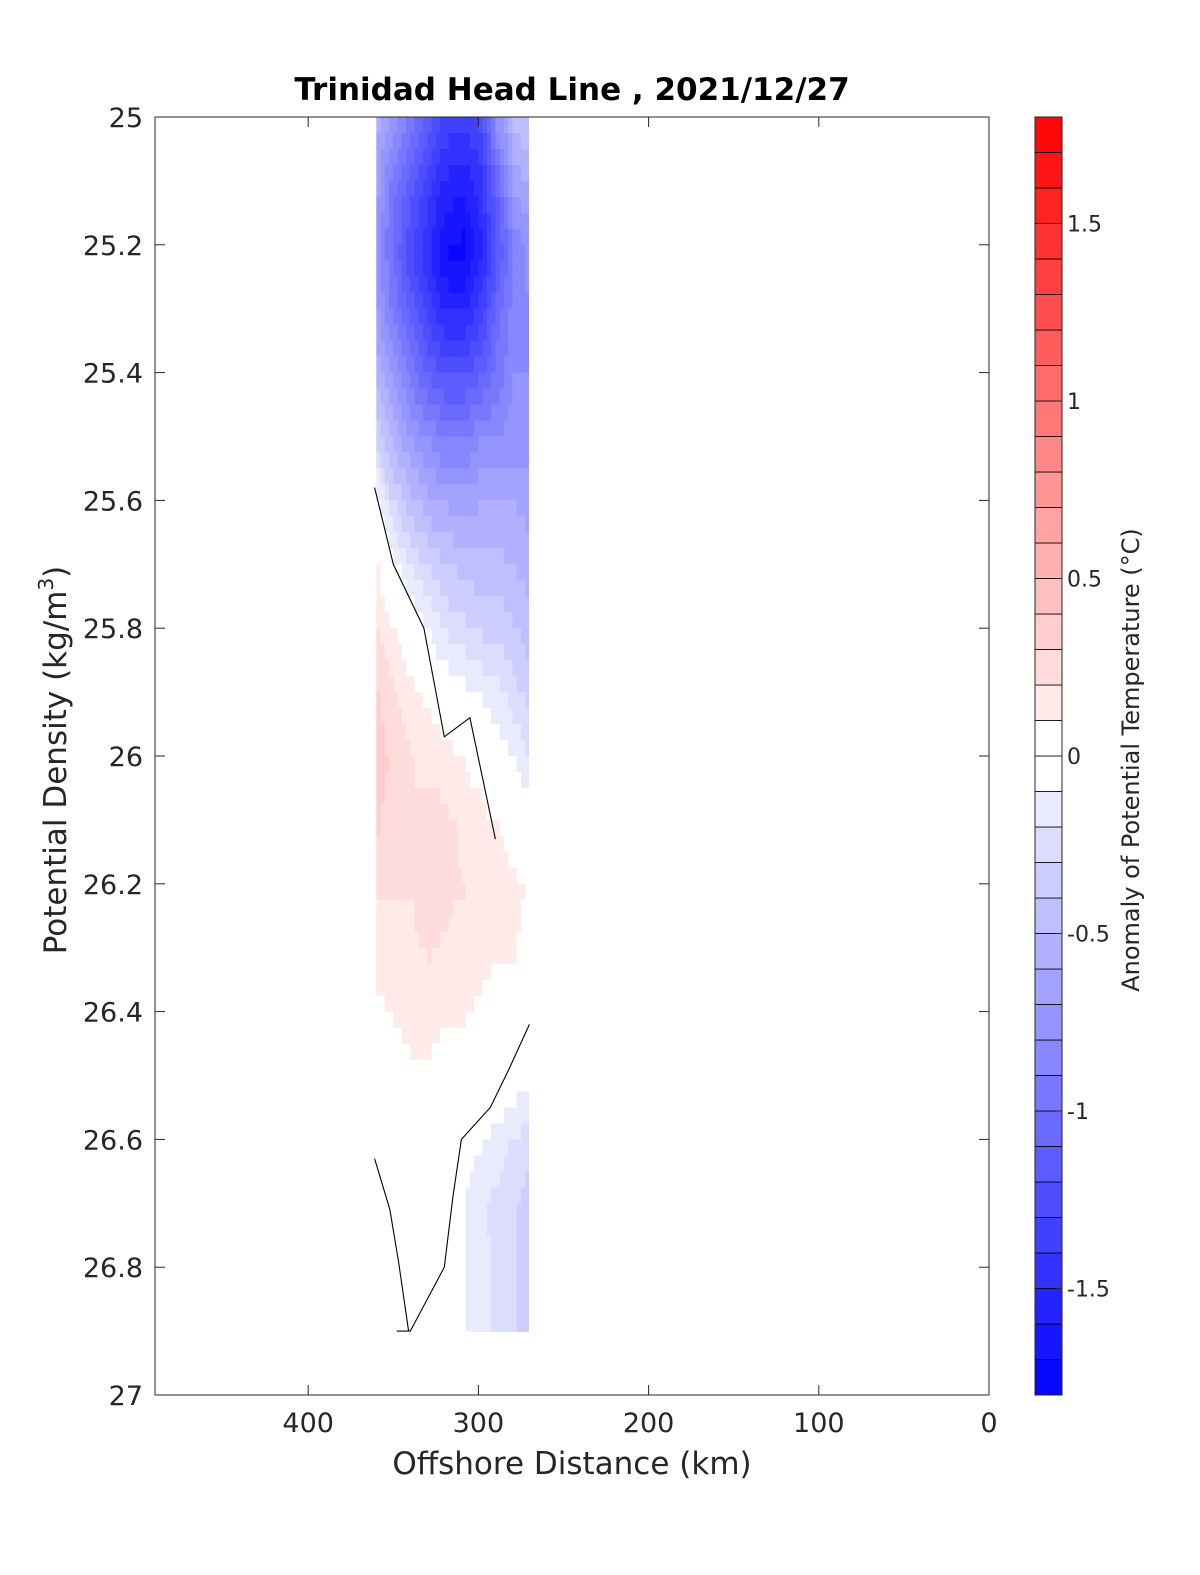 The image size is (1200, 1575). What do you see at coordinates (113, 501) in the screenshot?
I see `y-tick-label: 25.6` at bounding box center [113, 501].